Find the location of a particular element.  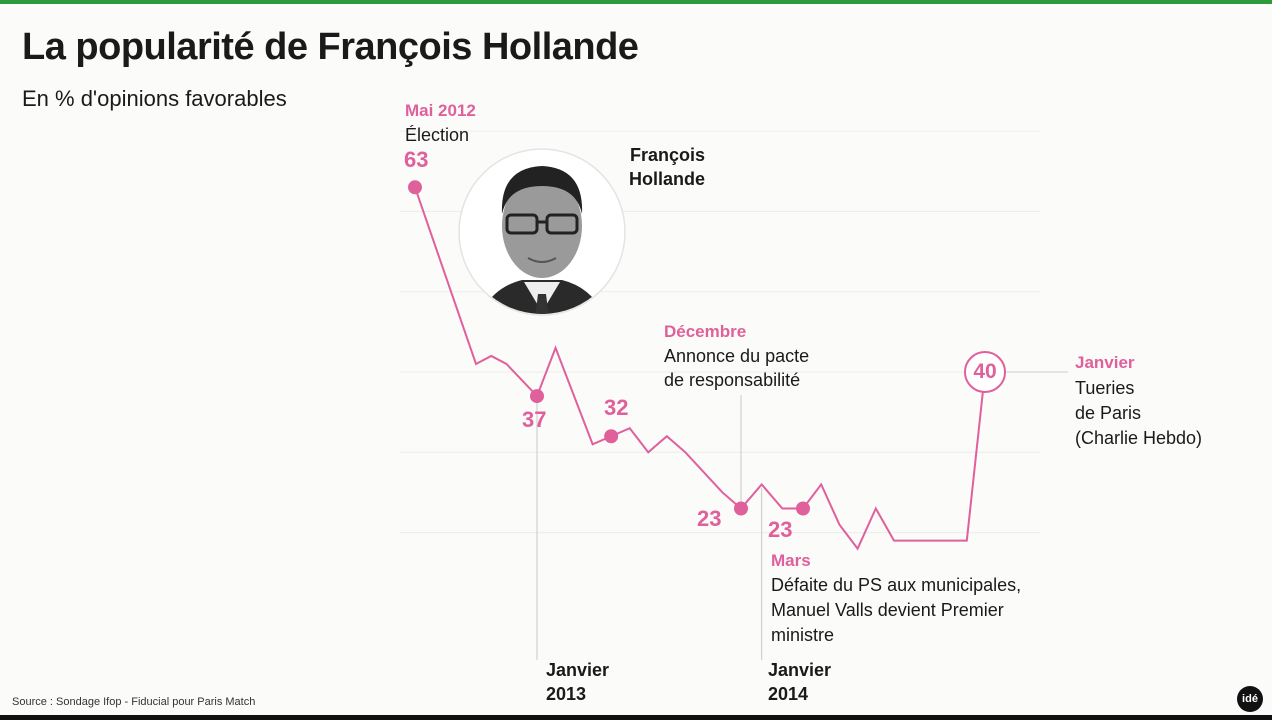

annotation-event: de Paris is located at coordinates (1108, 413).